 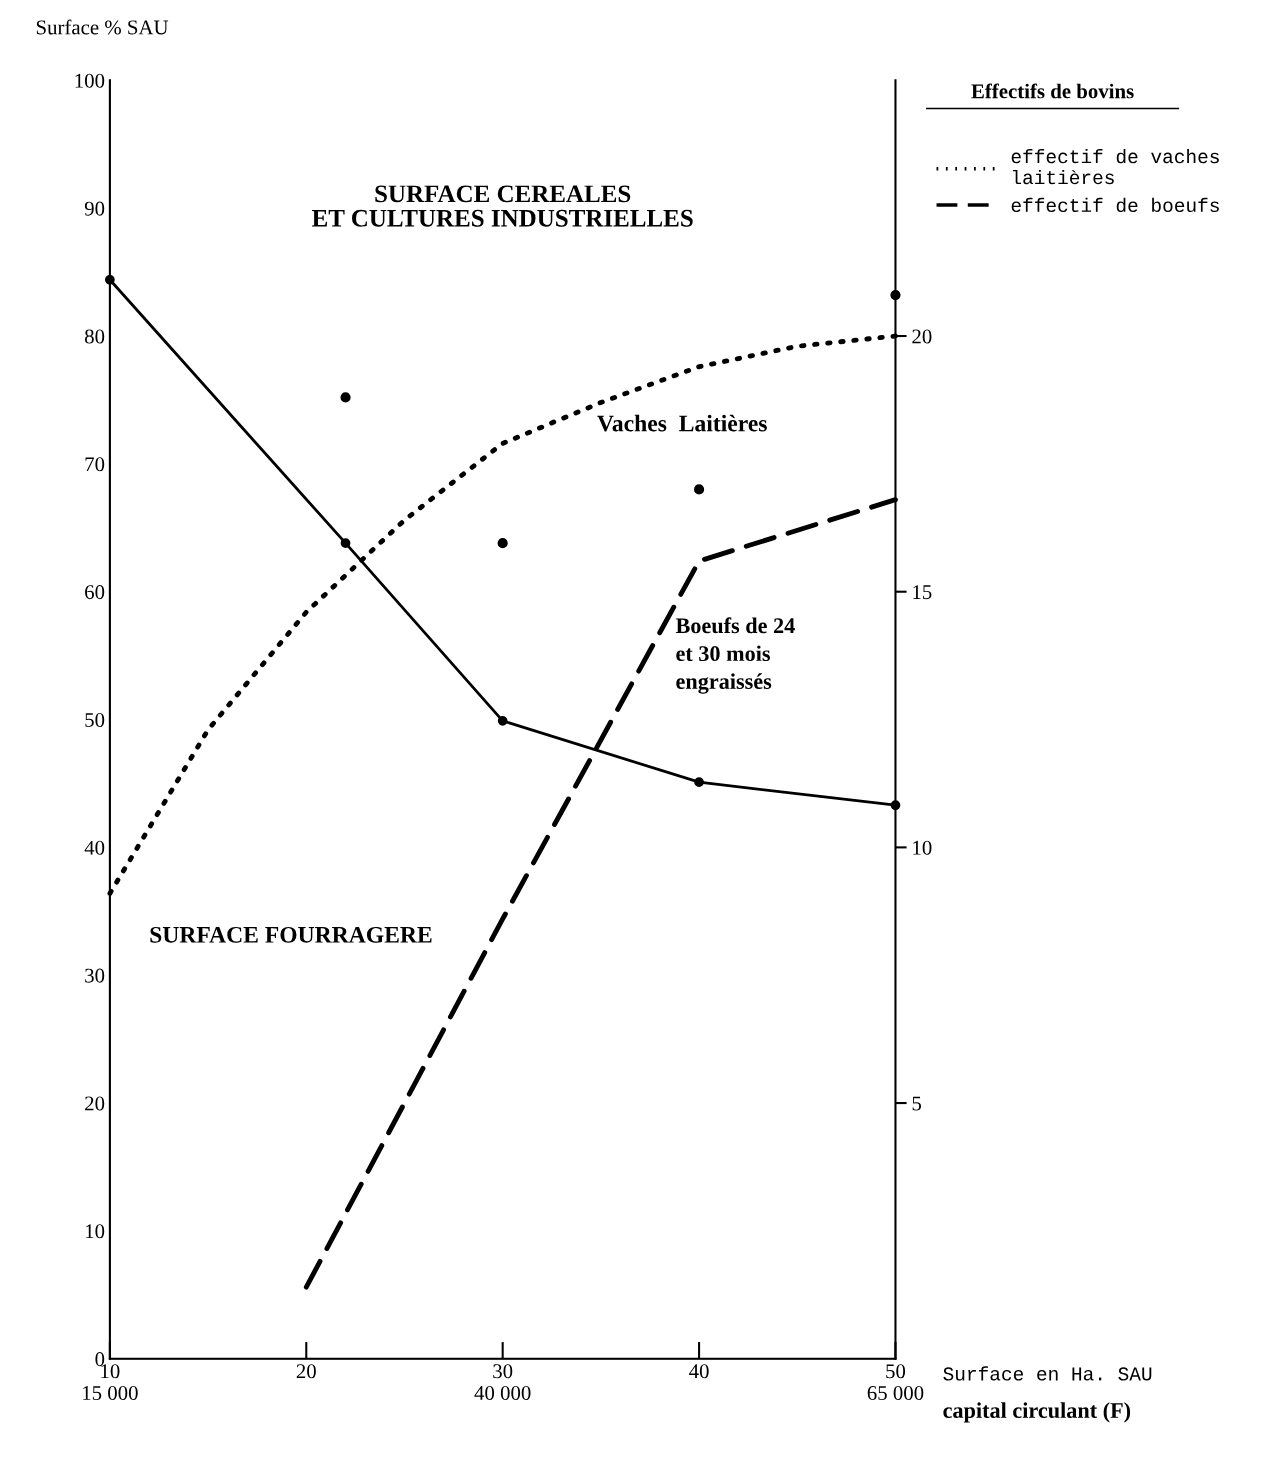 I want to click on y2-tick-label: 15, so click(x=922, y=592).